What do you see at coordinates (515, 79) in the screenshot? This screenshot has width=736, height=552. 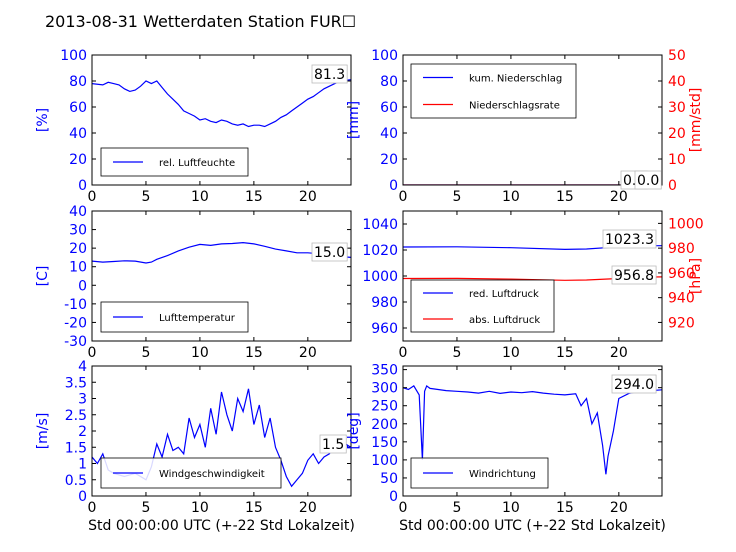 I see `legend-label-0: kum. Niederschlag` at bounding box center [515, 79].